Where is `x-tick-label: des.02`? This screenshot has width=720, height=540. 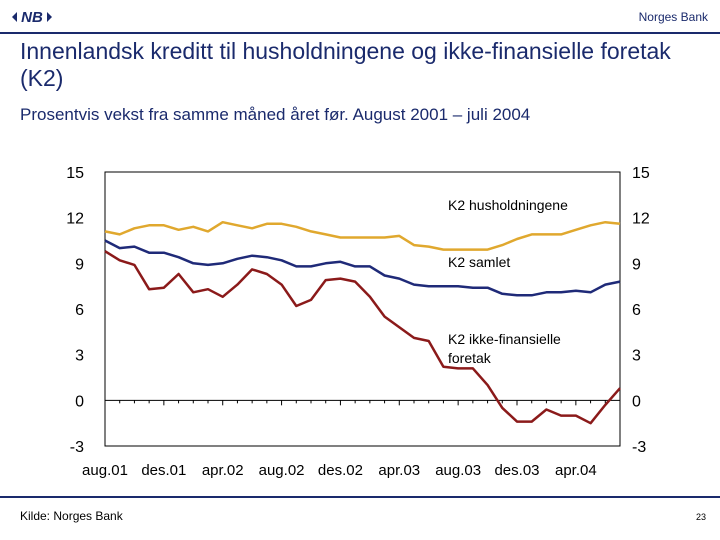 x-tick-label: des.02 is located at coordinates (340, 470).